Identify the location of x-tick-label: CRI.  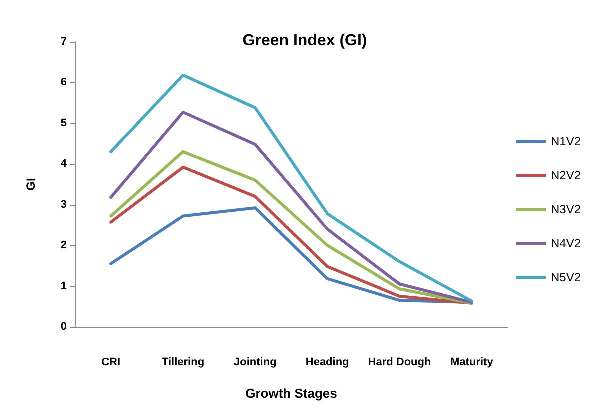
(111, 362).